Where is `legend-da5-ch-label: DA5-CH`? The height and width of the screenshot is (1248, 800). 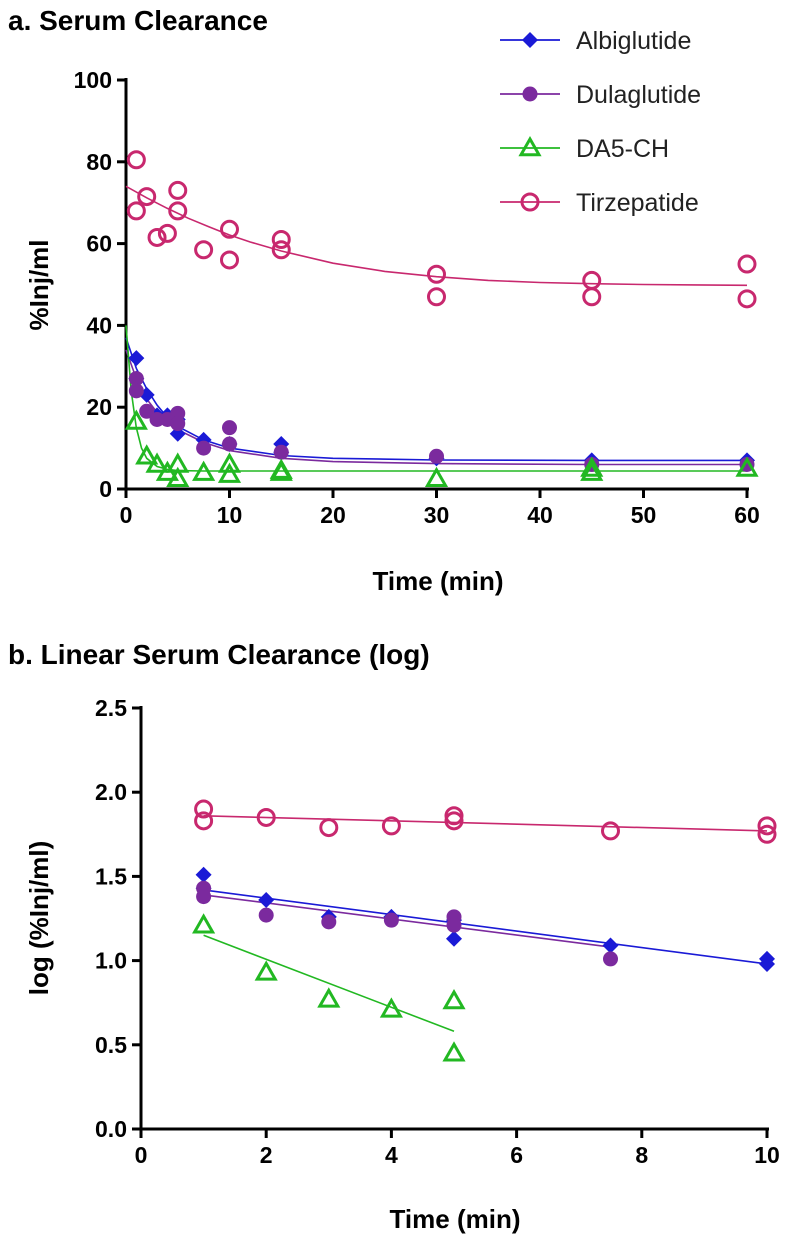
legend-da5-ch-label: DA5-CH is located at coordinates (622, 149).